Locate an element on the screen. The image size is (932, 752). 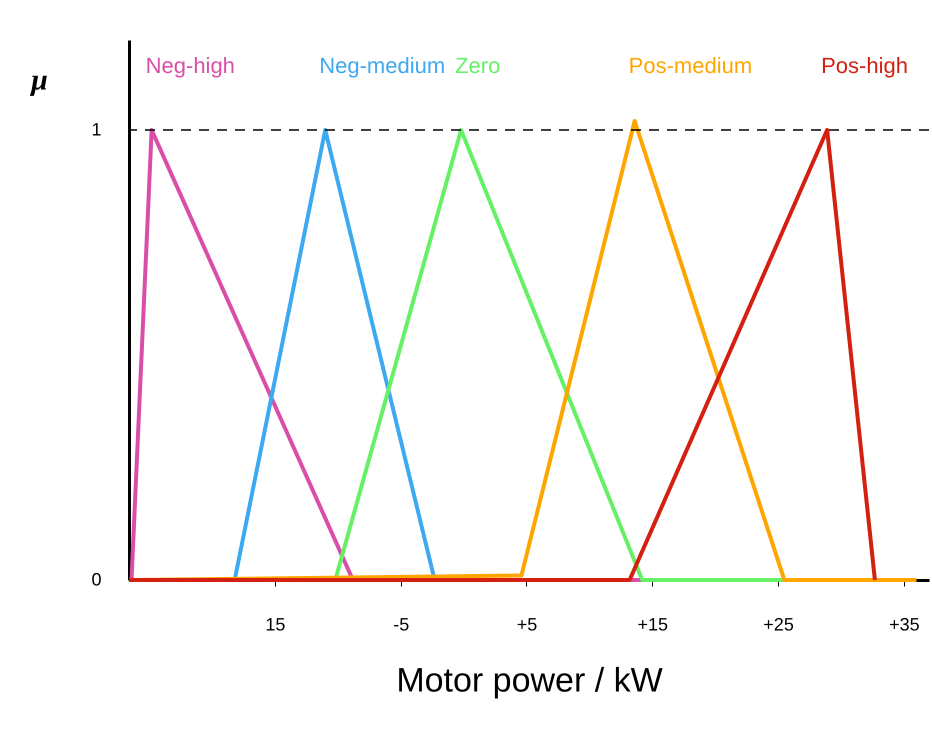
text: Zero is located at coordinates (477, 65).